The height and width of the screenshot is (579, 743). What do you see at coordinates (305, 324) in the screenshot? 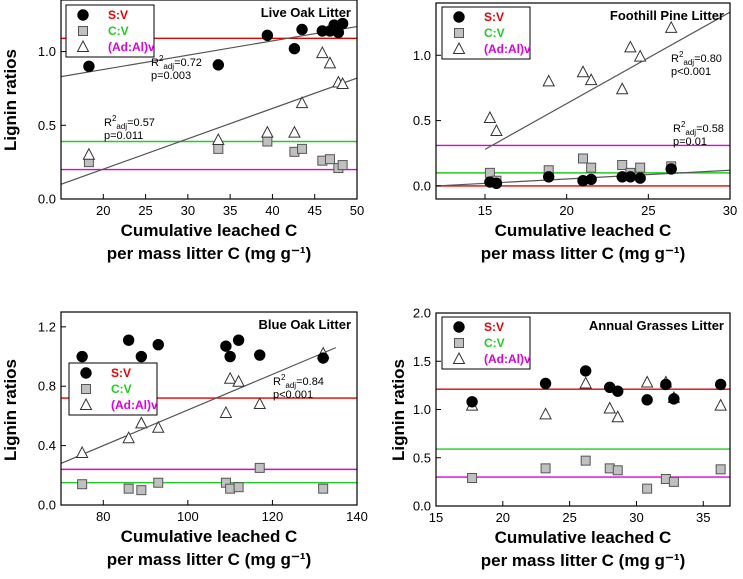
I see `chart-title: Blue Oak Litter` at bounding box center [305, 324].